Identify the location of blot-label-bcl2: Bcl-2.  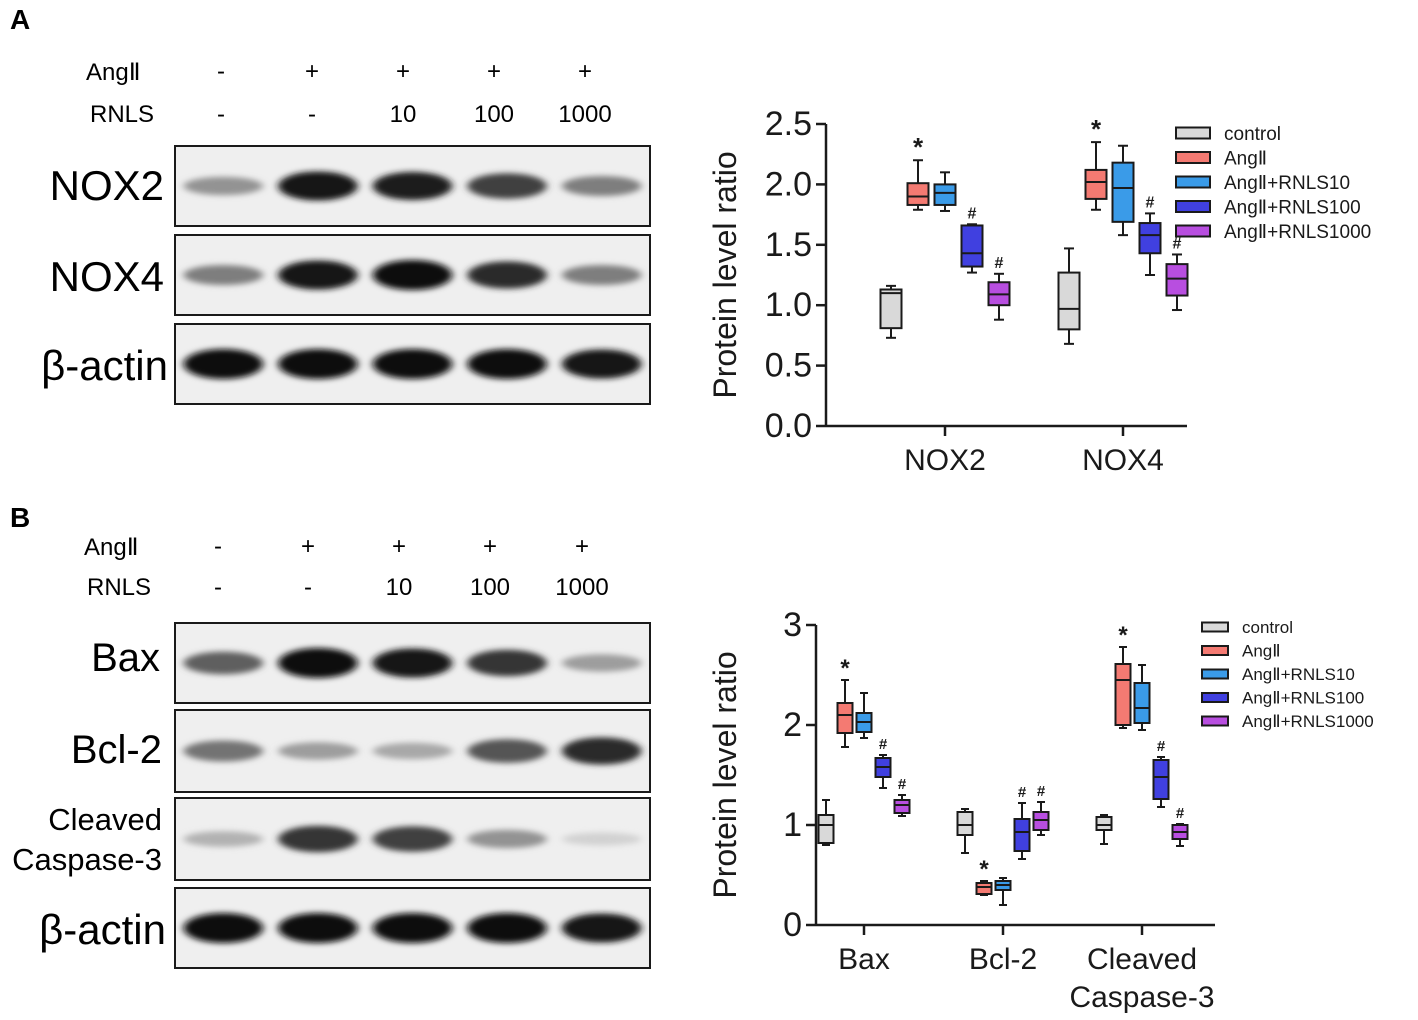
(116, 750).